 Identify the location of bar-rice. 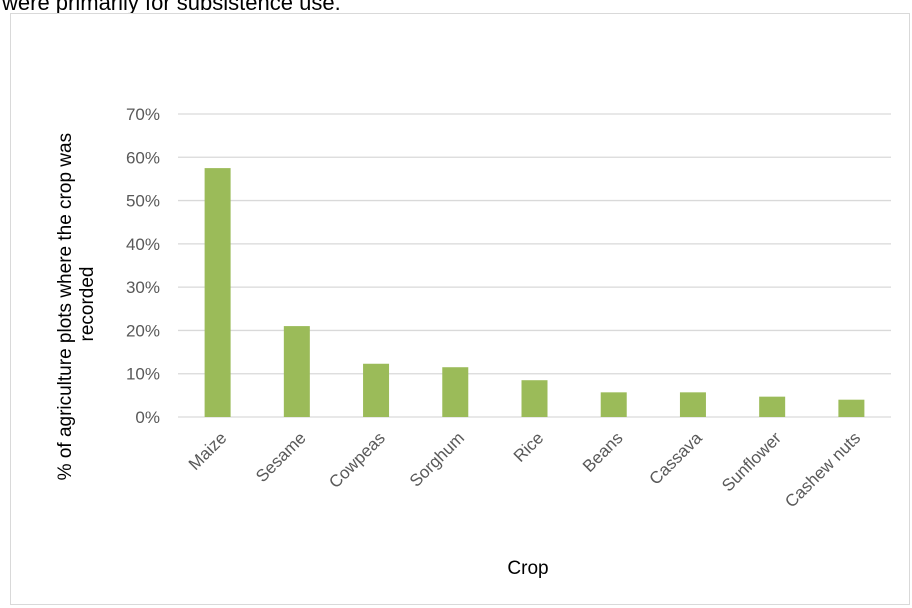
(534, 398).